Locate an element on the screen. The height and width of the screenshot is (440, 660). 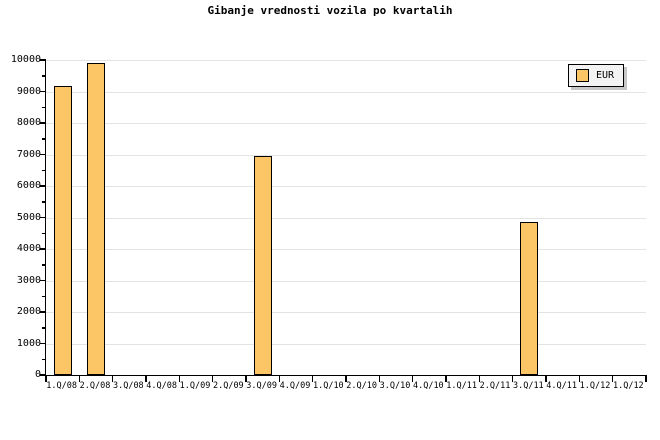
x-axis-tick-label: 2.Q/10 is located at coordinates (362, 386).